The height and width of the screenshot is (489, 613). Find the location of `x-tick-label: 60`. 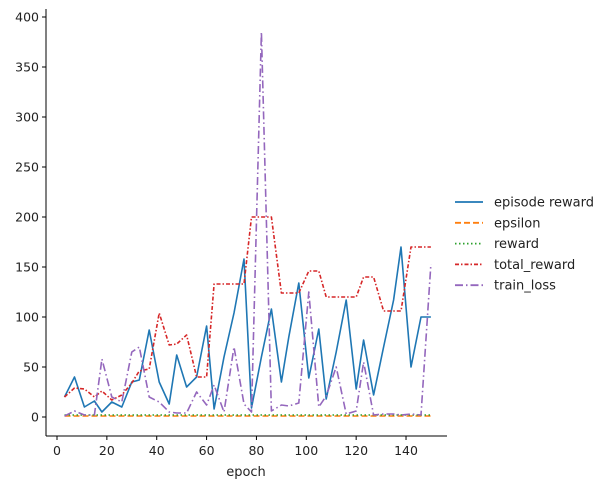

x-tick-label: 60 is located at coordinates (207, 450).